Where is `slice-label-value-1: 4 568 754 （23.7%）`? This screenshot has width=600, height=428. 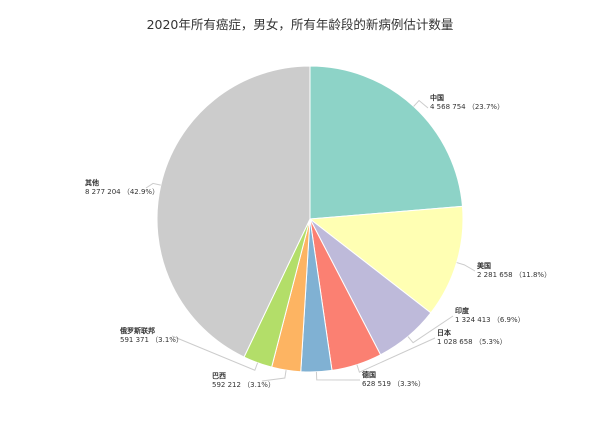
slice-label-value-1: 4 568 754 （23.7%） is located at coordinates (467, 107).